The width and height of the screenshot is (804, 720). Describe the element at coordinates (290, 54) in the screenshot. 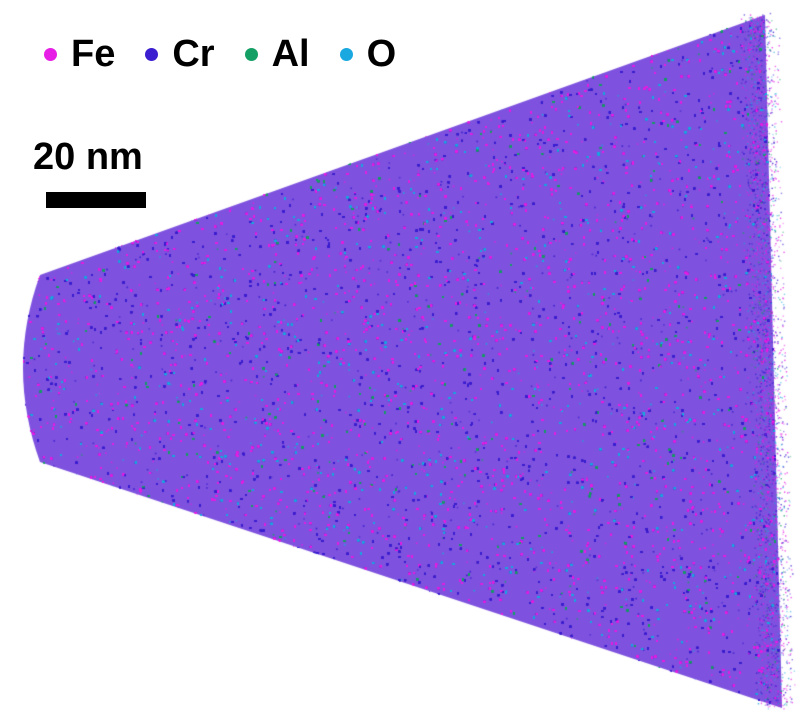

I see `legend-label-al: Al` at that location.